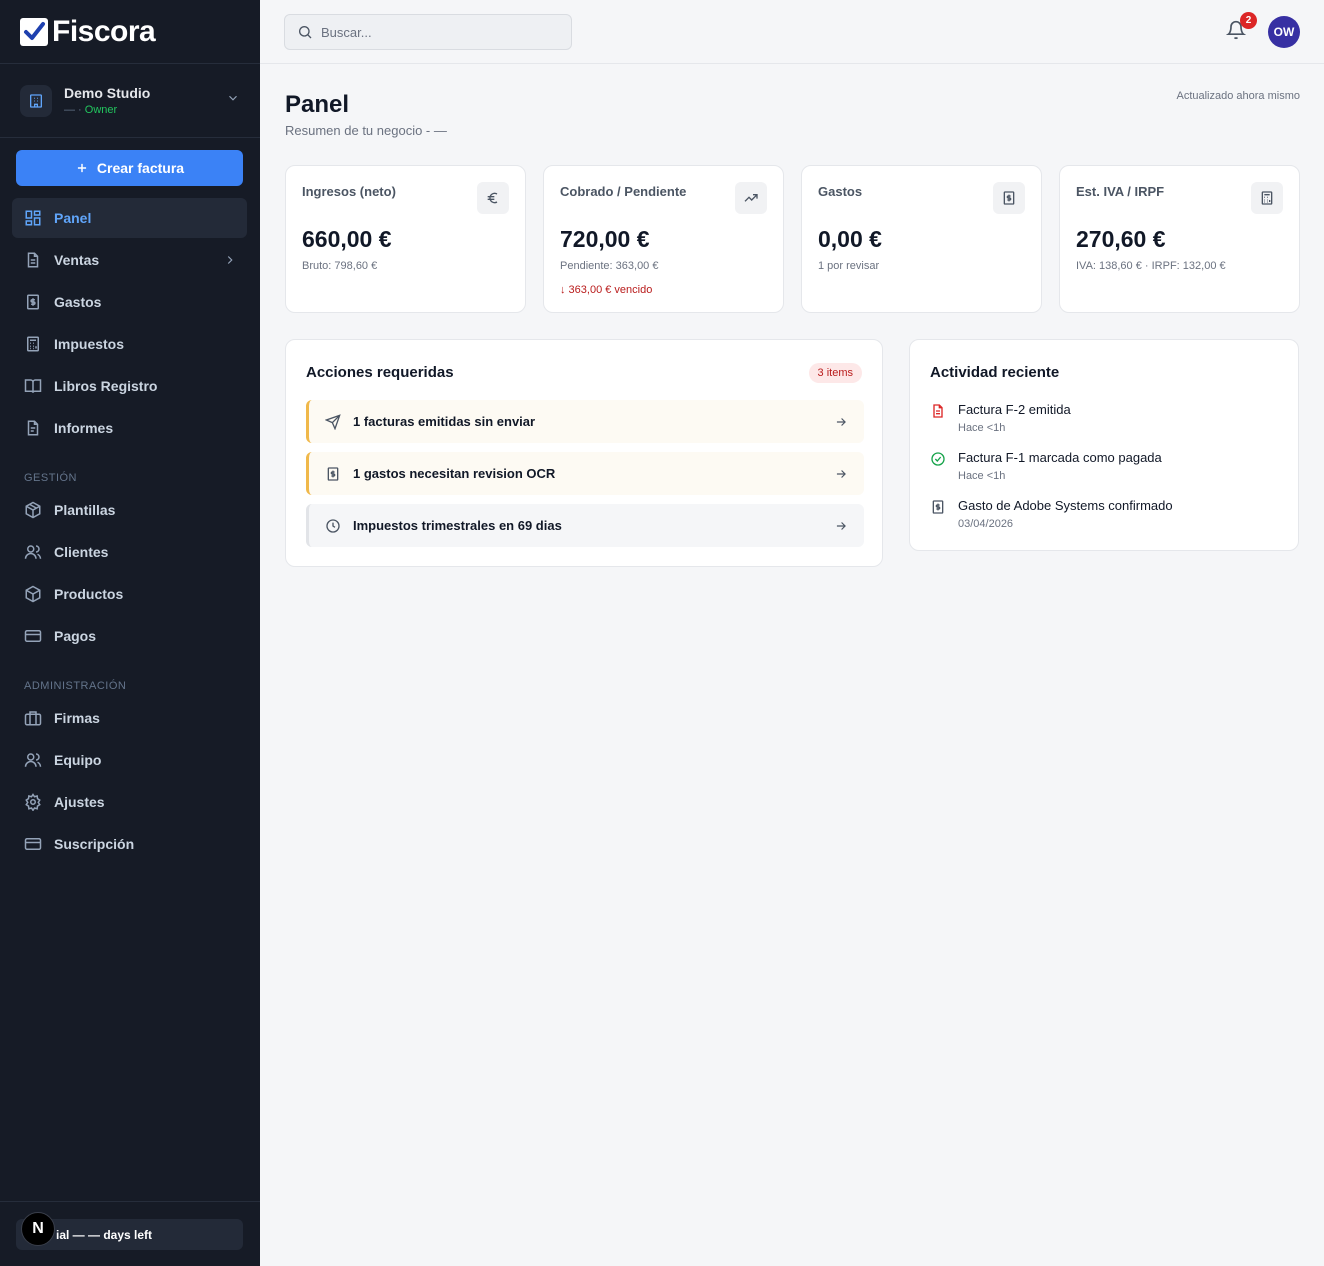 The height and width of the screenshot is (1266, 1324). I want to click on action-item: 1 gastos necesitan revision OCR, so click(585, 473).